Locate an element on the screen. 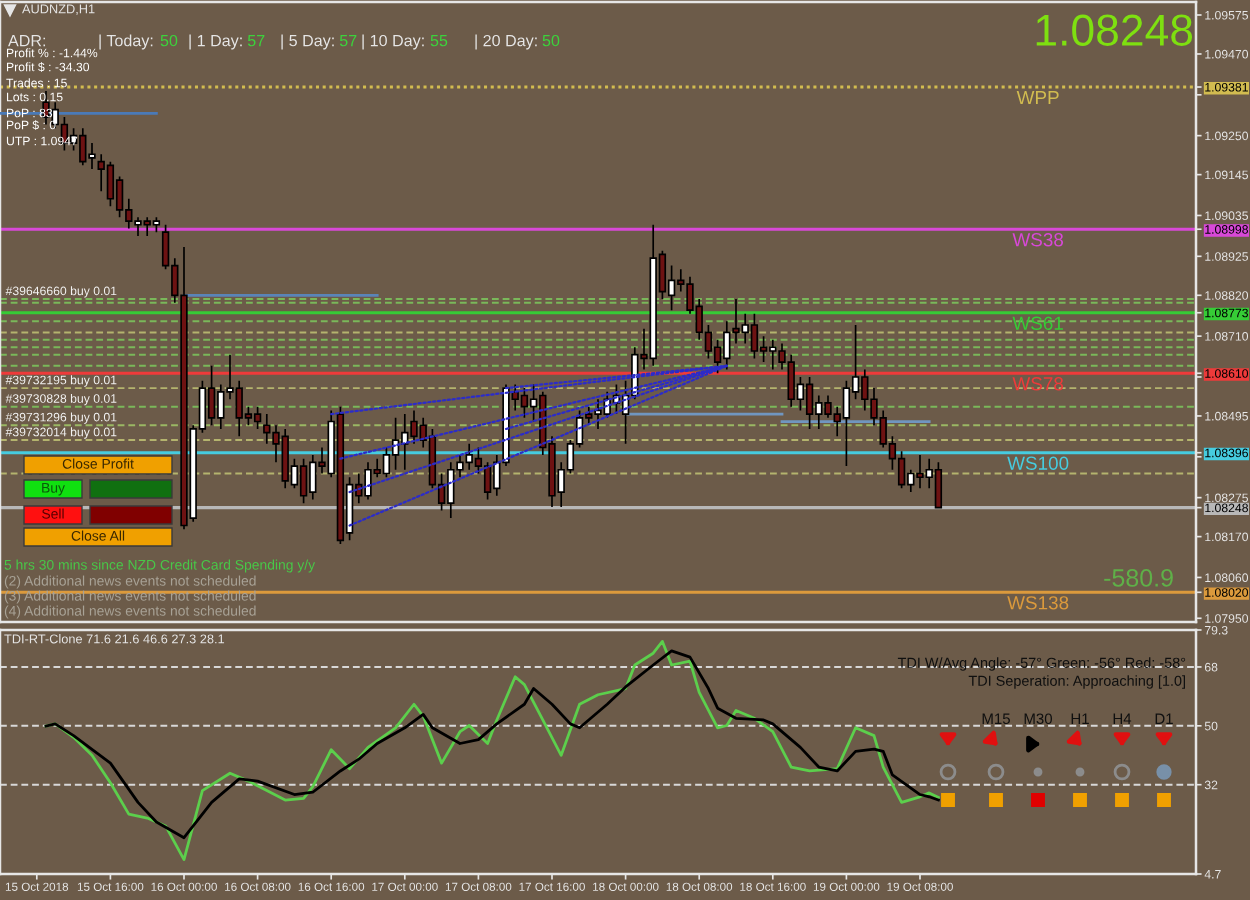  annotation: 1.08248 is located at coordinates (1114, 30).